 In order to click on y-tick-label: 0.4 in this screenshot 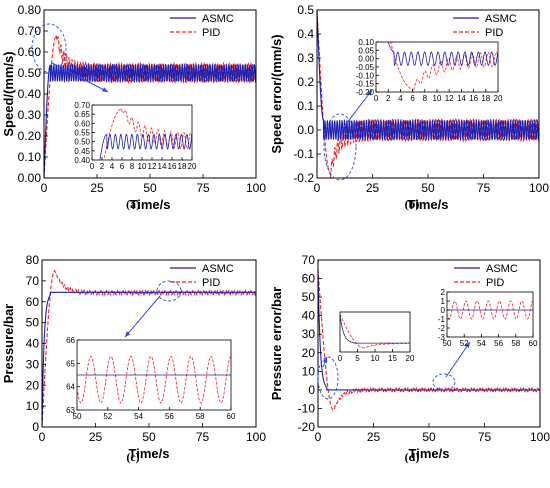, I will do `click(305, 34)`.